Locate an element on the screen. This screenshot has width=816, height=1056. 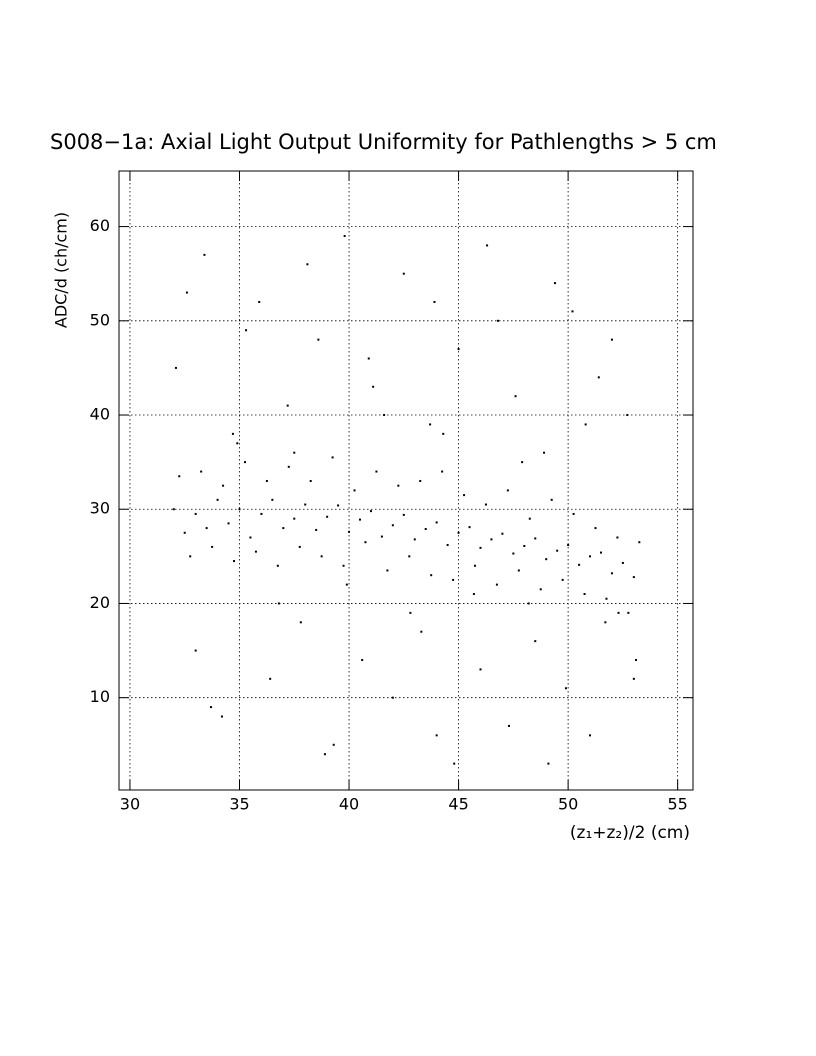
x-tick-label: 55 is located at coordinates (677, 804).